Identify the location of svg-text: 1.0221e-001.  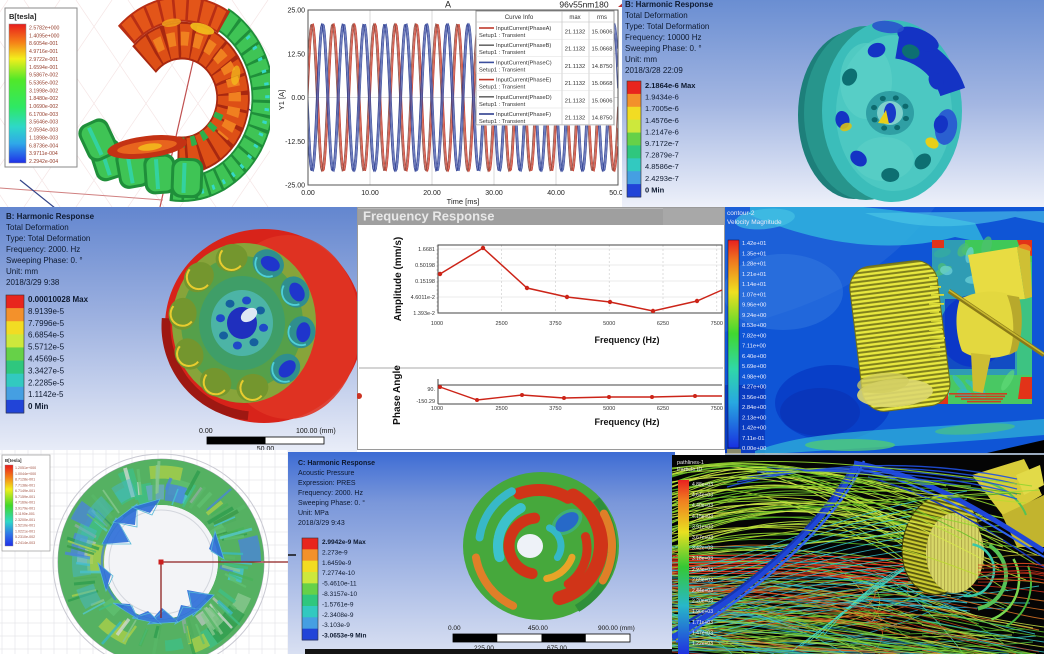
(25, 531).